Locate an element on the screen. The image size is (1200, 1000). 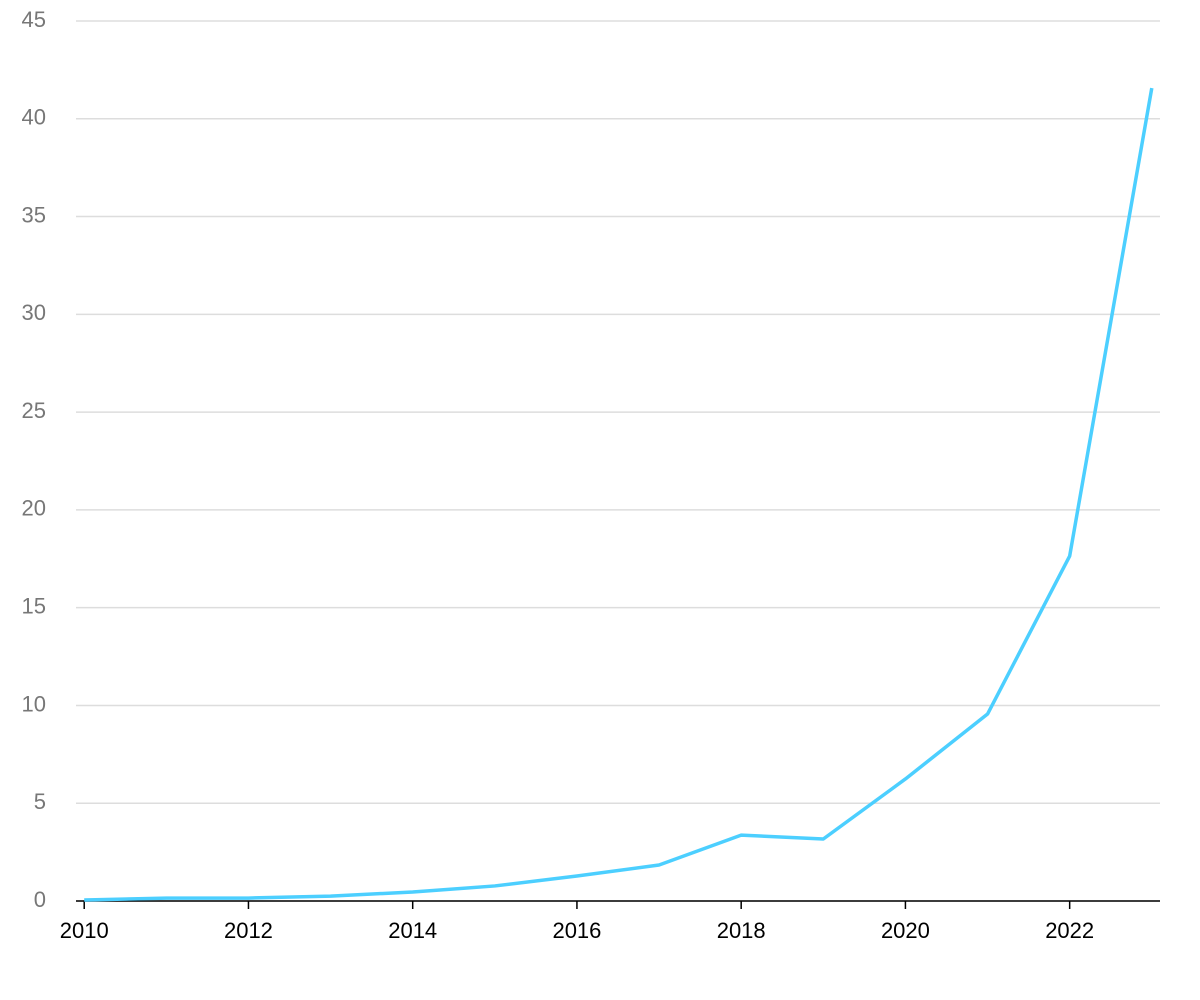
x-tick-label: 2020 is located at coordinates (905, 930).